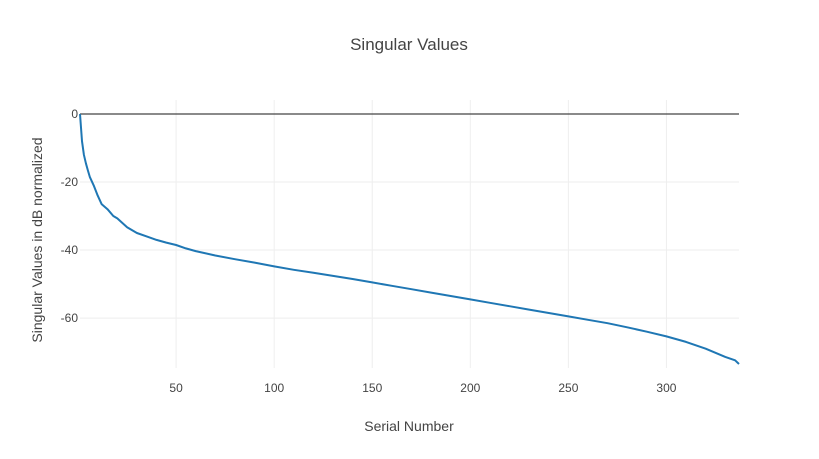 This screenshot has width=819, height=459. Describe the element at coordinates (409, 44) in the screenshot. I see `chart-title: Singular Values` at that location.